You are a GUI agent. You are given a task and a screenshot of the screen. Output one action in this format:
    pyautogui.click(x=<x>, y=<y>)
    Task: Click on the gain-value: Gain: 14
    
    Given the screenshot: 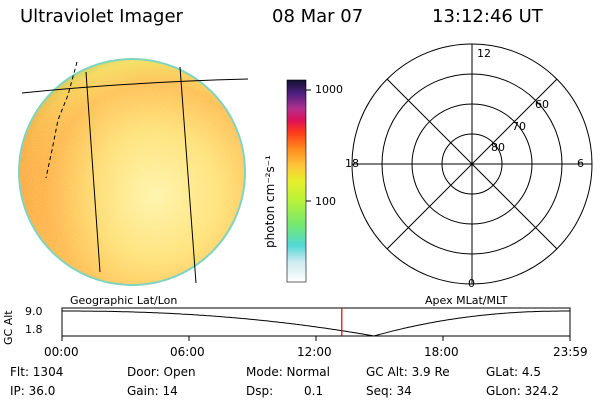 What is the action you would take?
    pyautogui.click(x=152, y=391)
    